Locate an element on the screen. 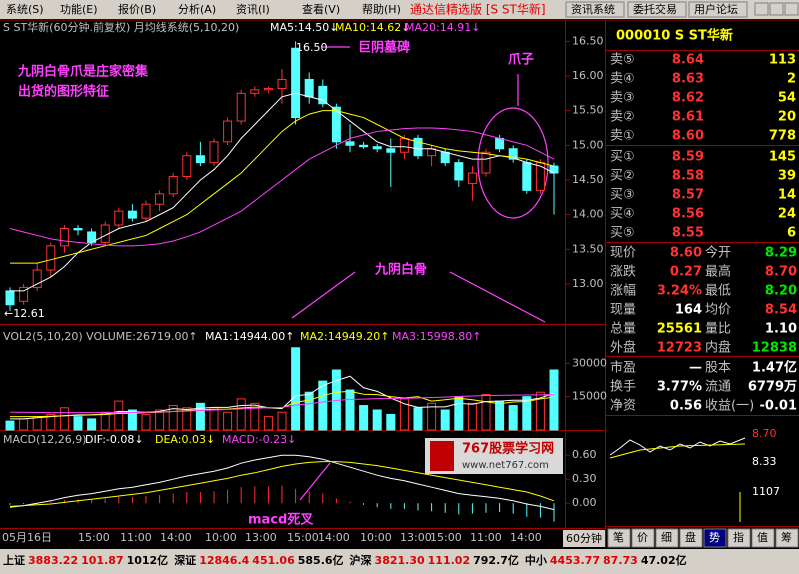 This screenshot has width=799, height=574. macd-bar-label: MACD:-0.23↓ is located at coordinates (259, 439).